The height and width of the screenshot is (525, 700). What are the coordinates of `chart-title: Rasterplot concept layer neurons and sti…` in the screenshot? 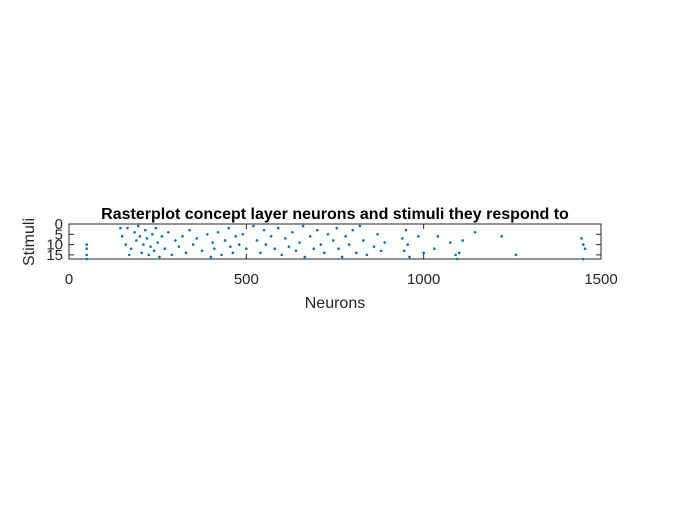 It's located at (335, 214).